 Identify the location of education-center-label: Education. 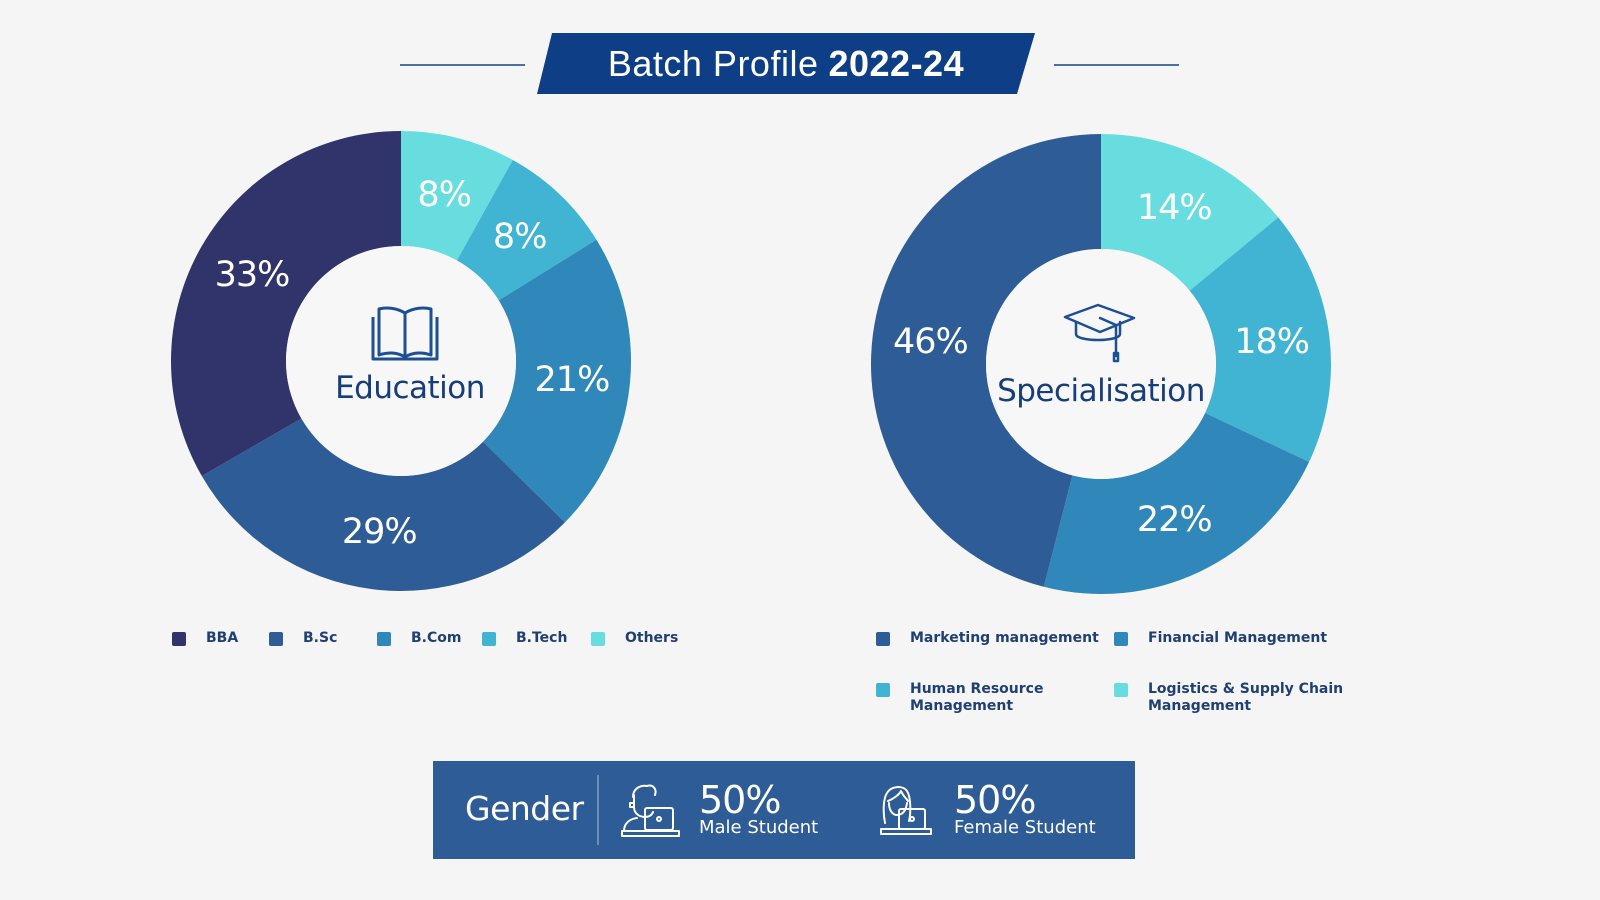
(410, 388).